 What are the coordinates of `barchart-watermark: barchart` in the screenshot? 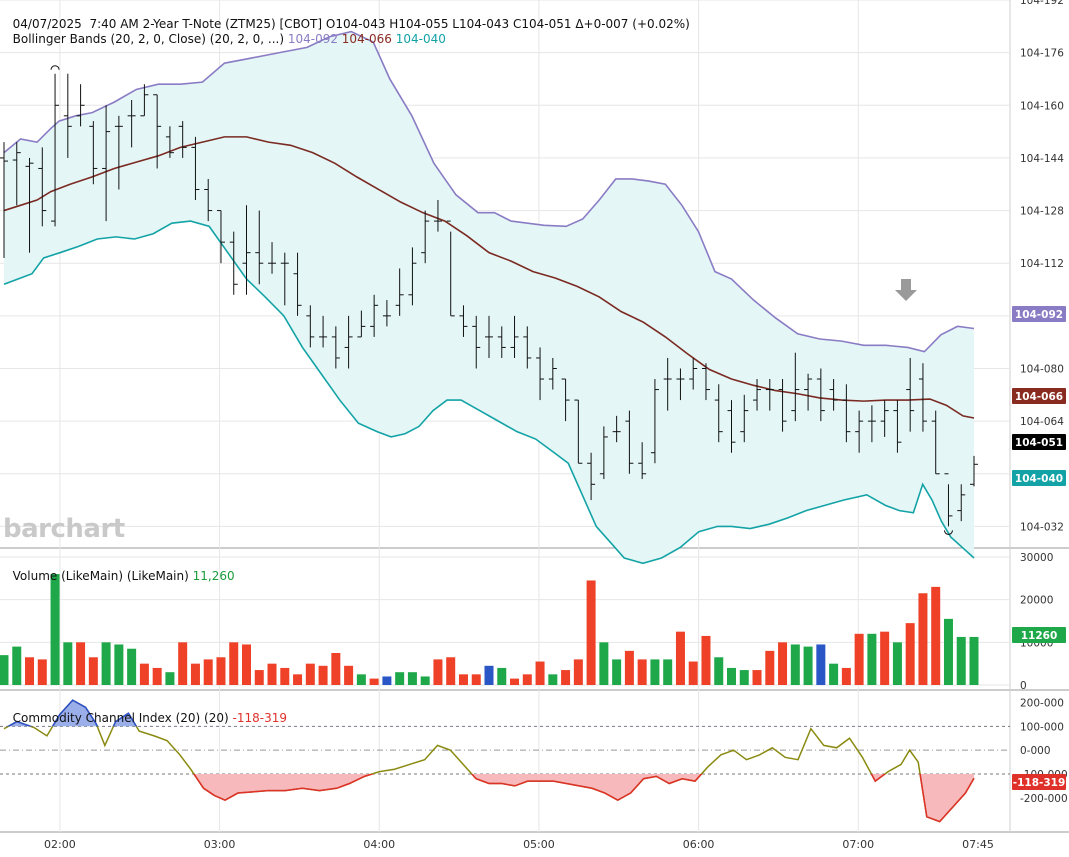 It's located at (64, 529).